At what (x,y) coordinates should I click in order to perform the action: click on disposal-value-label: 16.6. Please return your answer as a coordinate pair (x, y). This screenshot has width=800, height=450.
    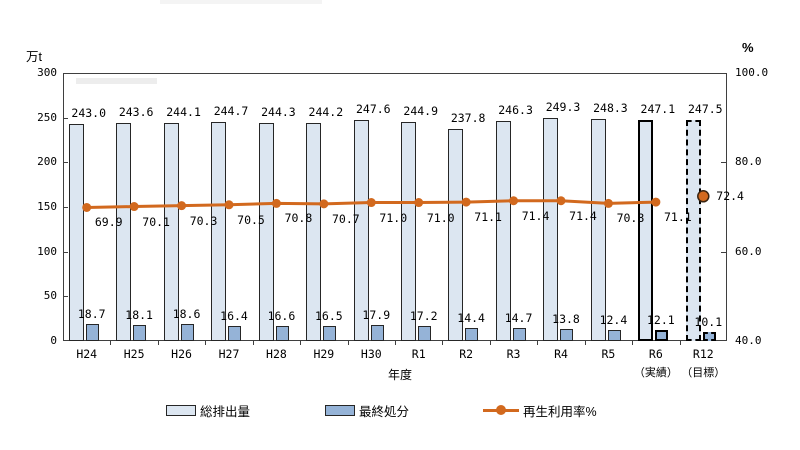
    Looking at the image, I should click on (281, 316).